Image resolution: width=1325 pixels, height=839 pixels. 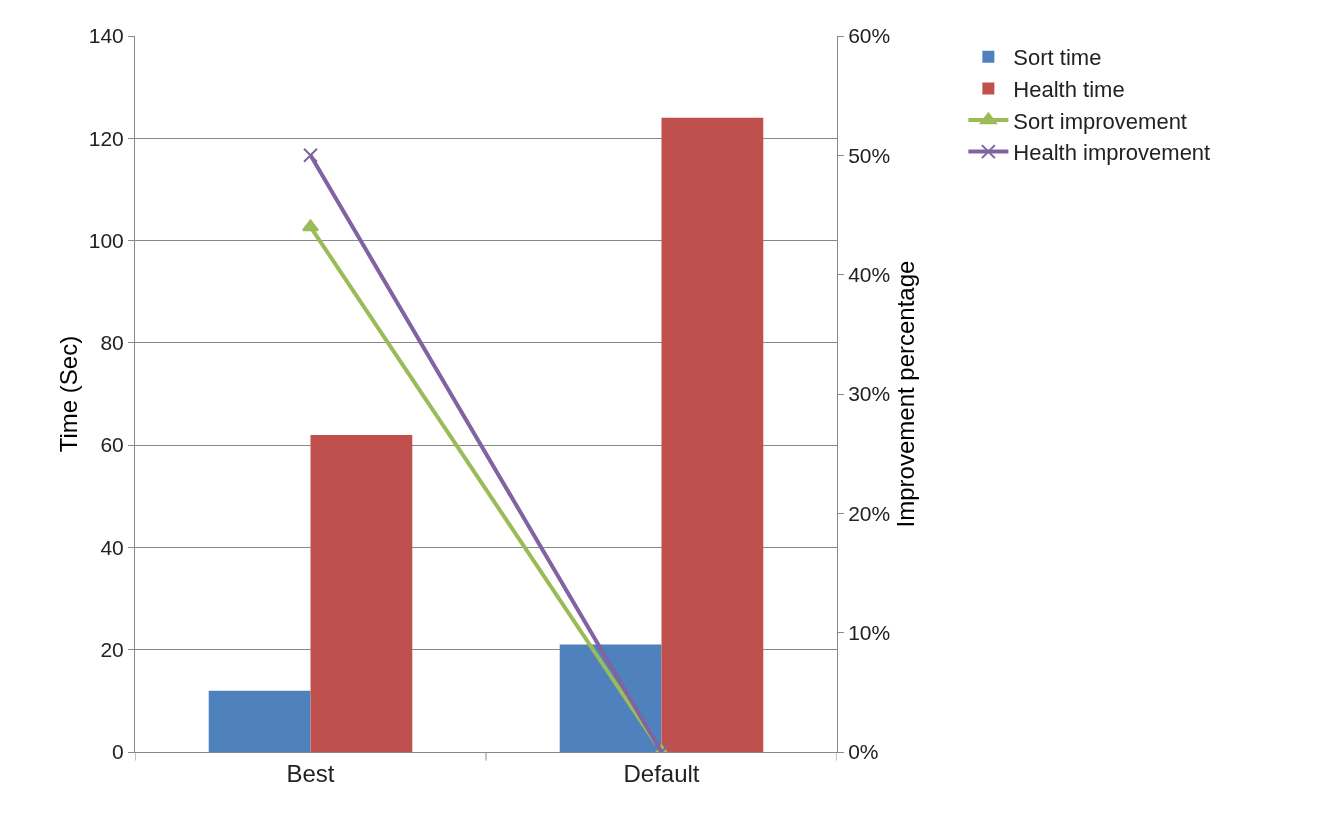 I want to click on x-tick-label: Default, so click(x=661, y=773).